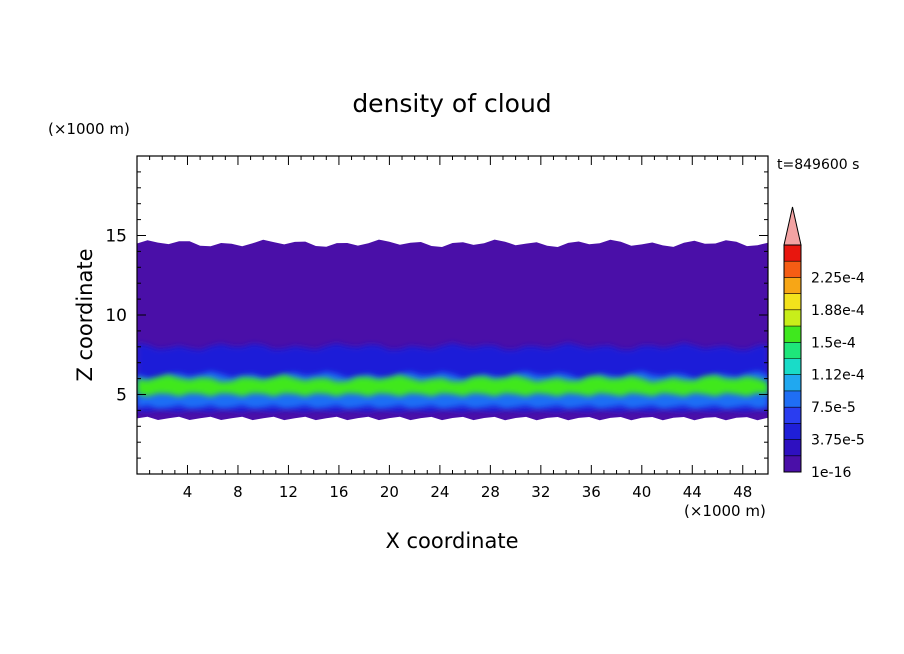 Image resolution: width=904 pixels, height=654 pixels. Describe the element at coordinates (116, 237) in the screenshot. I see `y-tick-label: 15` at that location.